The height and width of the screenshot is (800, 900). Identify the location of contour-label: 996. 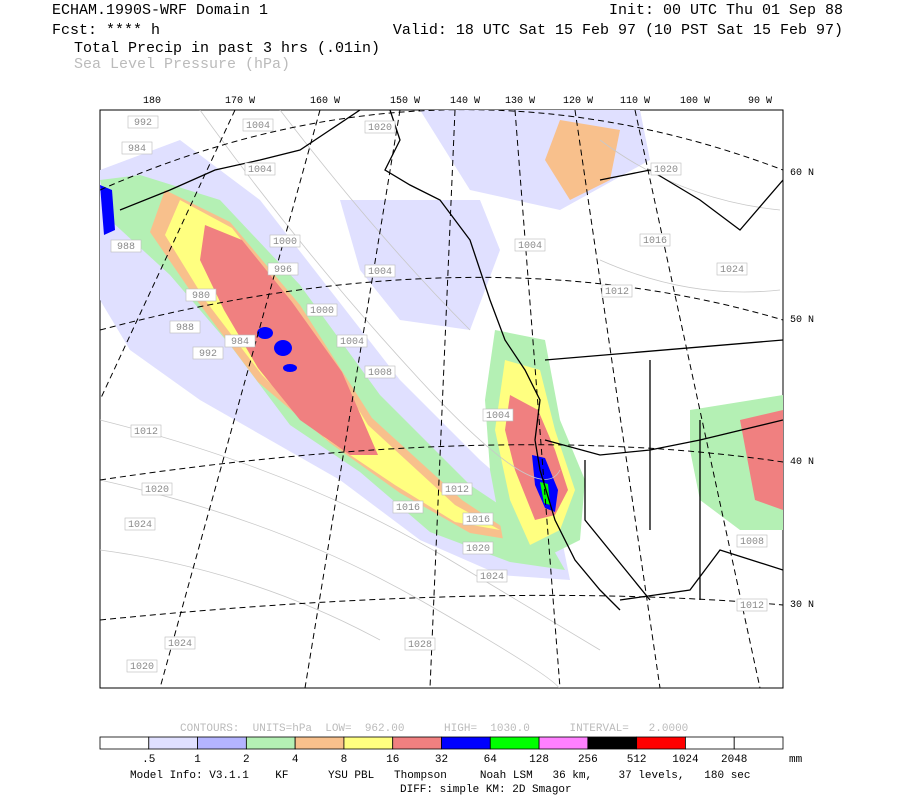
(283, 270).